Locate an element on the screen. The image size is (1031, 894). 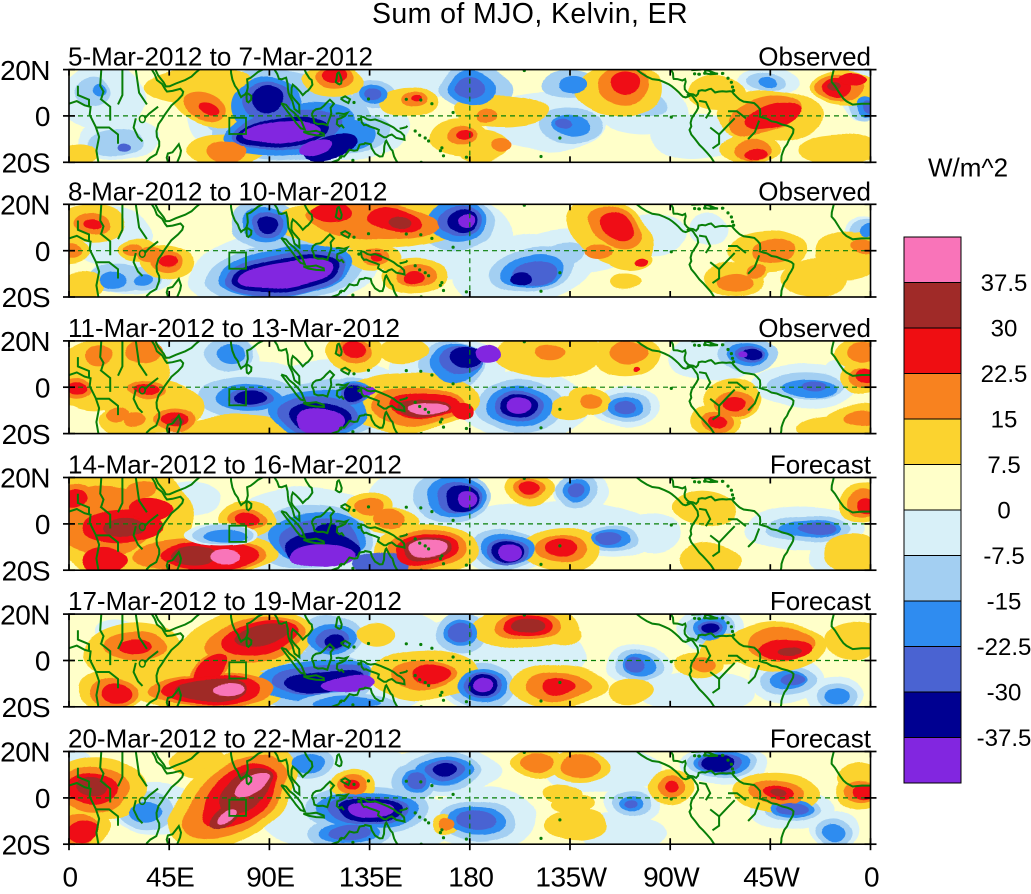
svg-text: -7.5 is located at coordinates (1003, 556).